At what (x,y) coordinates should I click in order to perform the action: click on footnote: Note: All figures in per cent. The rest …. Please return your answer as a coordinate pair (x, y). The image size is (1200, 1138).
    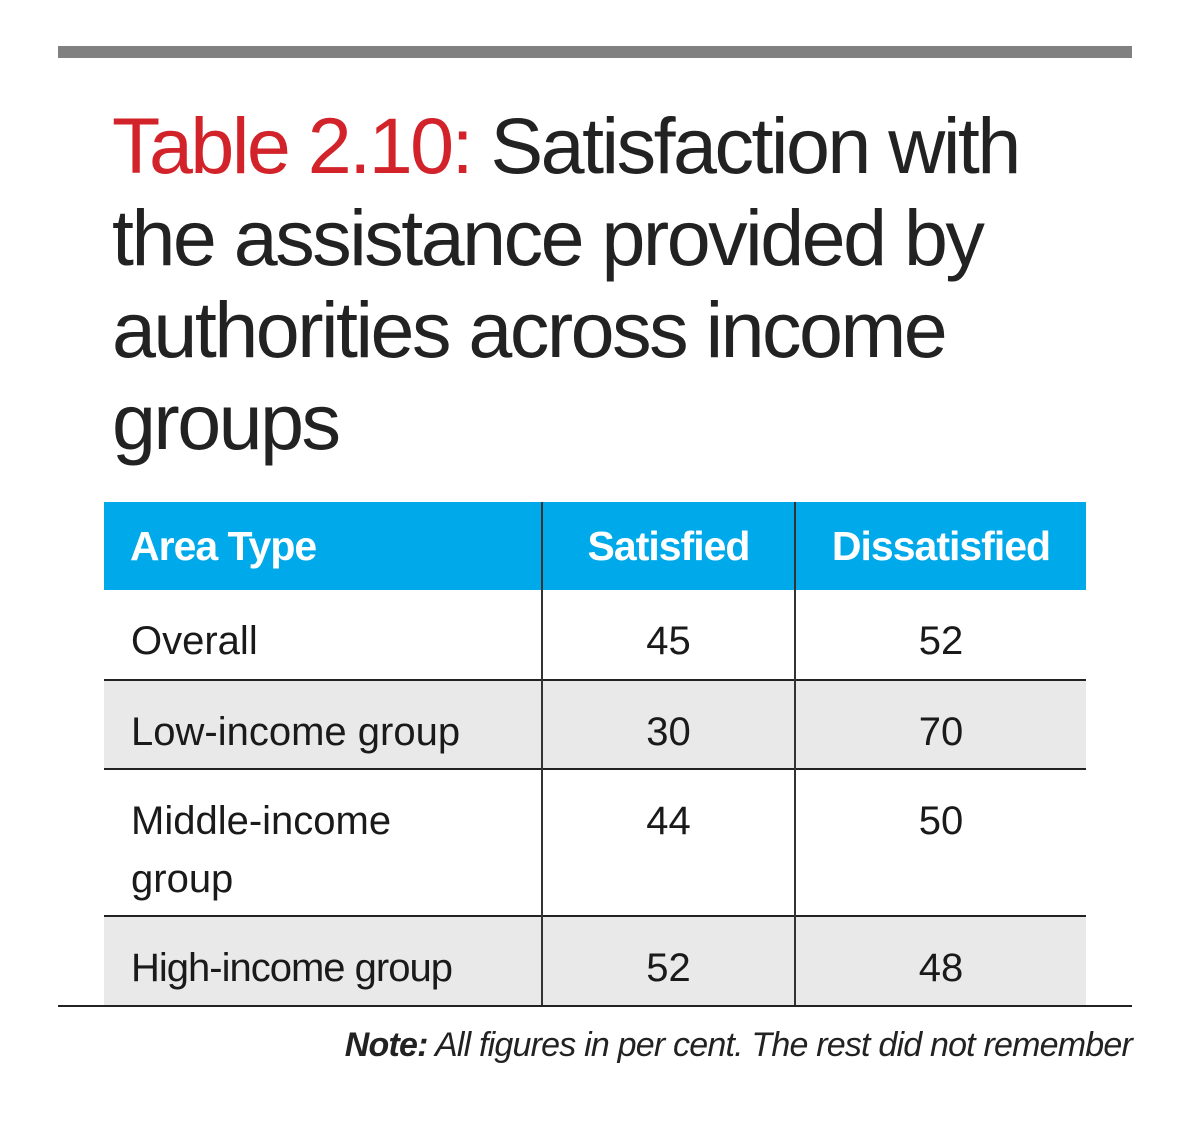
    Looking at the image, I should click on (738, 1045).